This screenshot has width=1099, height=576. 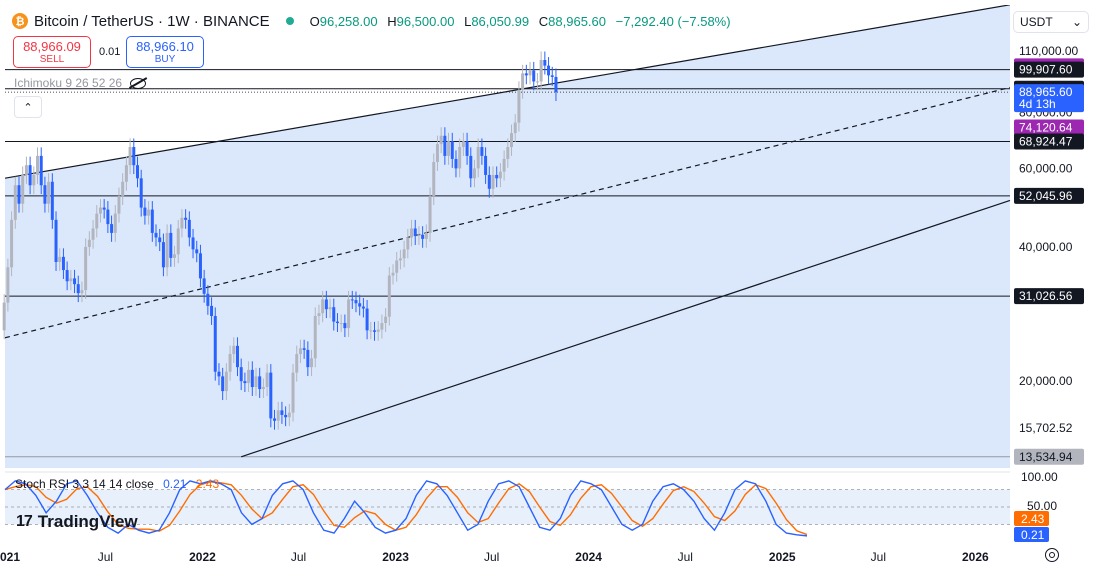 I want to click on ohlc-close: 88,965.60, so click(x=577, y=21).